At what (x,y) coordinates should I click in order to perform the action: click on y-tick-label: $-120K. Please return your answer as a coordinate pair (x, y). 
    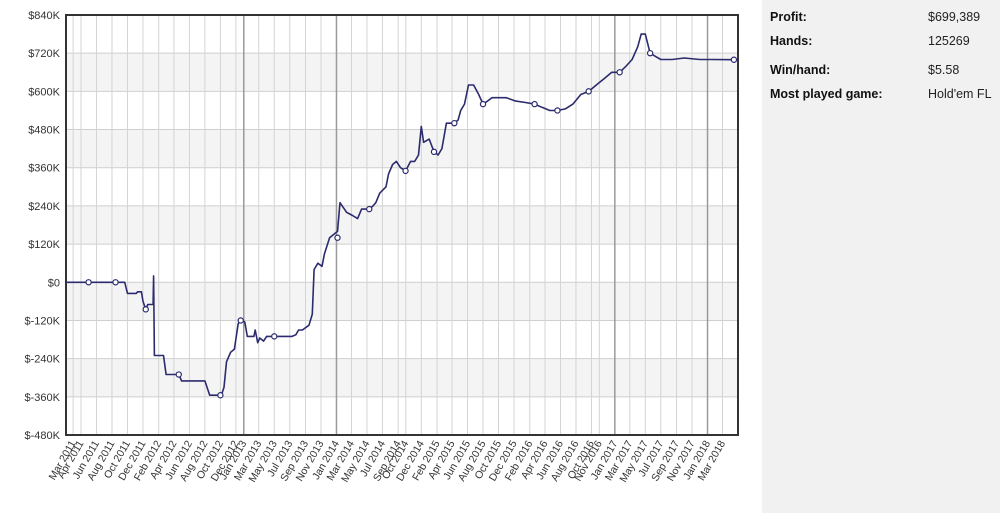
    Looking at the image, I should click on (43, 321).